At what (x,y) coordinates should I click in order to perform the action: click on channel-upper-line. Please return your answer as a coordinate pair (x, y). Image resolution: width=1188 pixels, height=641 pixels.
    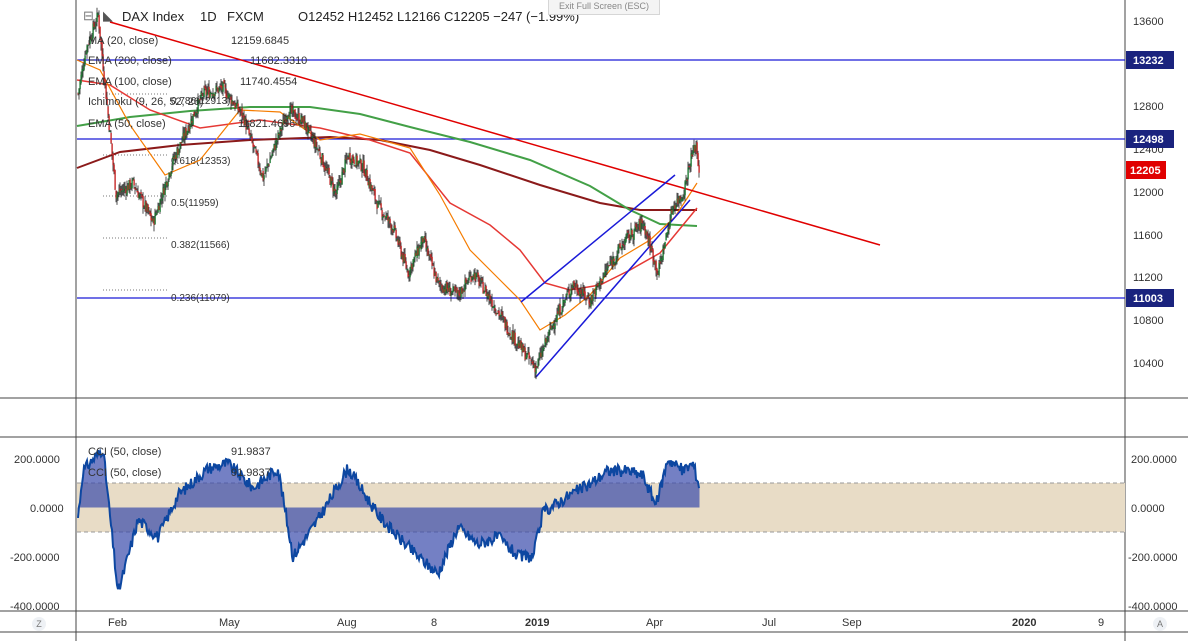
    Looking at the image, I should click on (598, 238).